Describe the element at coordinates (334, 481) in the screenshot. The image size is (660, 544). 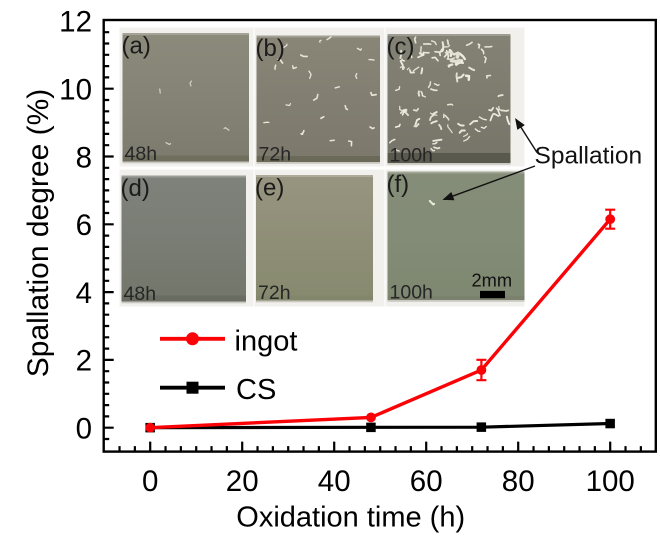
I see `svg-text: 40` at that location.